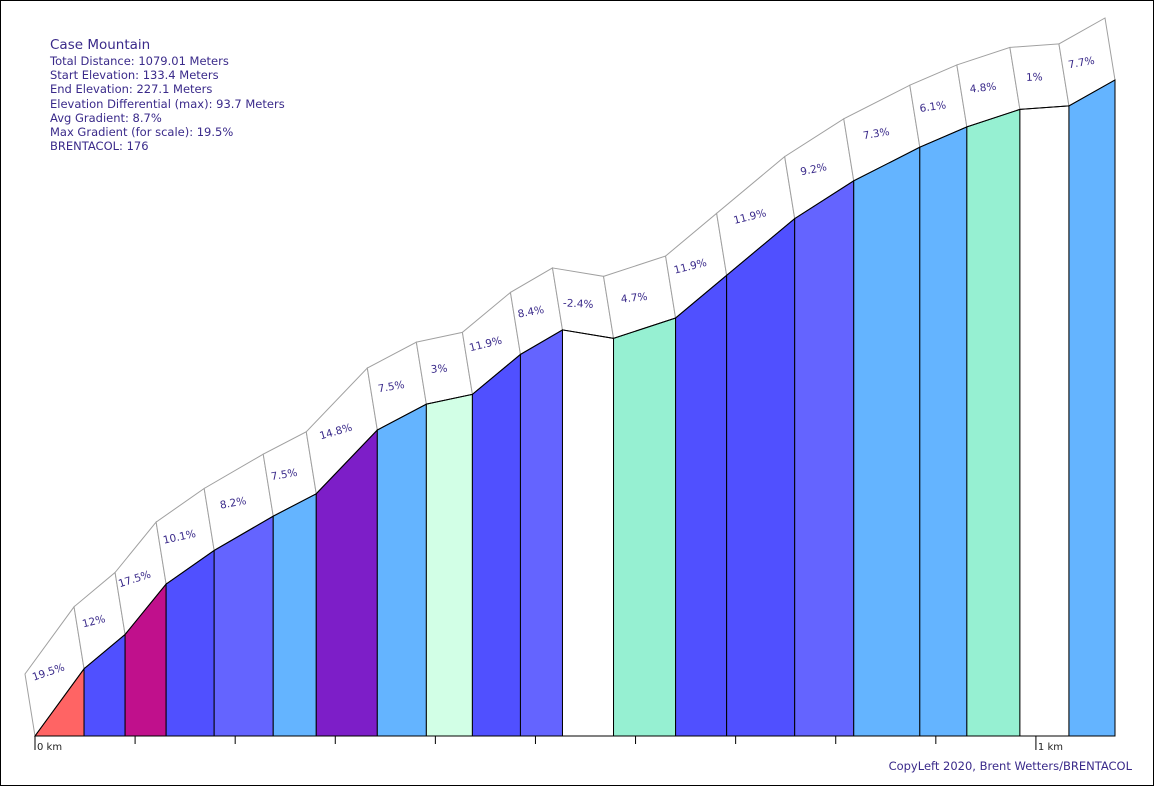  What do you see at coordinates (99, 146) in the screenshot?
I see `brentacol-score: BRENTACOL: 176` at bounding box center [99, 146].